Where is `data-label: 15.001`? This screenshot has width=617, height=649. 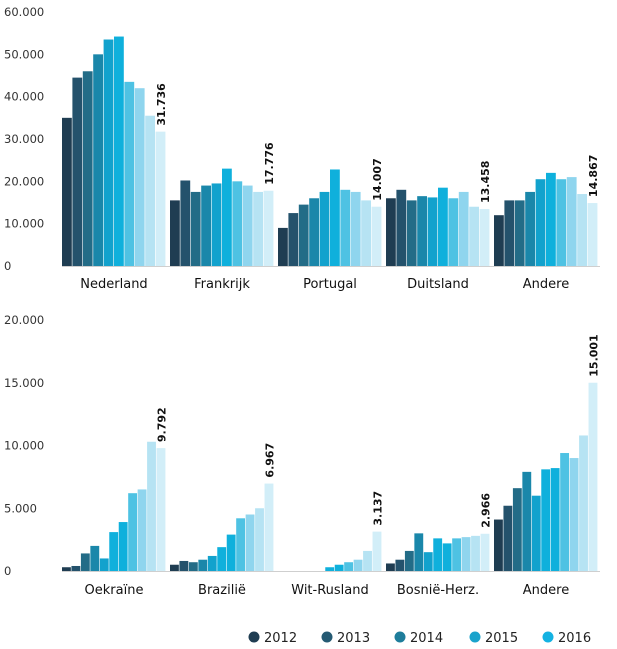 data-label: 15.001 is located at coordinates (593, 355).